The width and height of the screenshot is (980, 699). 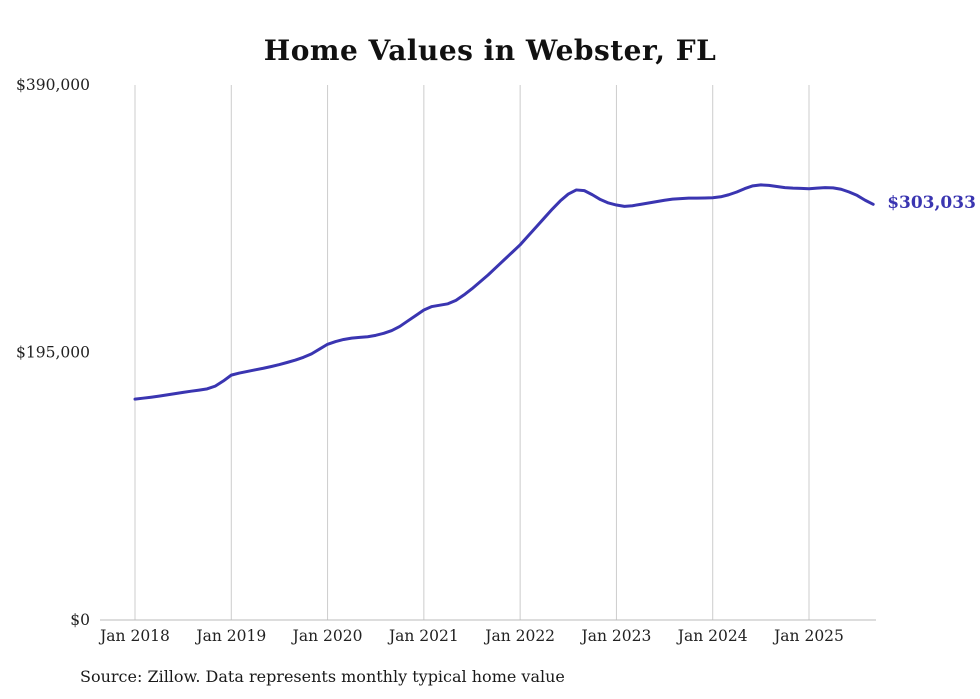 What do you see at coordinates (519, 636) in the screenshot?
I see `x-tick-label: Jan 2022` at bounding box center [519, 636].